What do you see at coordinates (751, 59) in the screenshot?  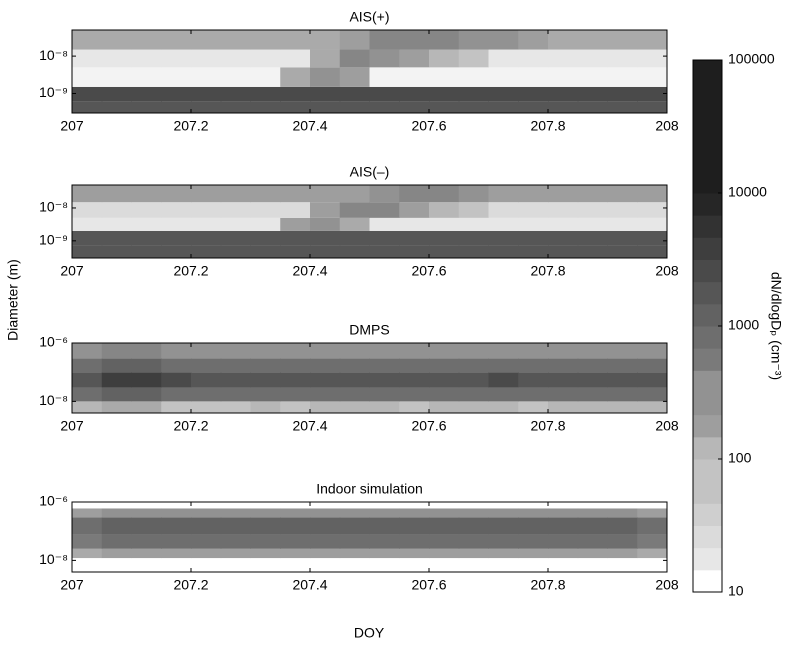 I see `colorbar-tick-label: 100000` at bounding box center [751, 59].